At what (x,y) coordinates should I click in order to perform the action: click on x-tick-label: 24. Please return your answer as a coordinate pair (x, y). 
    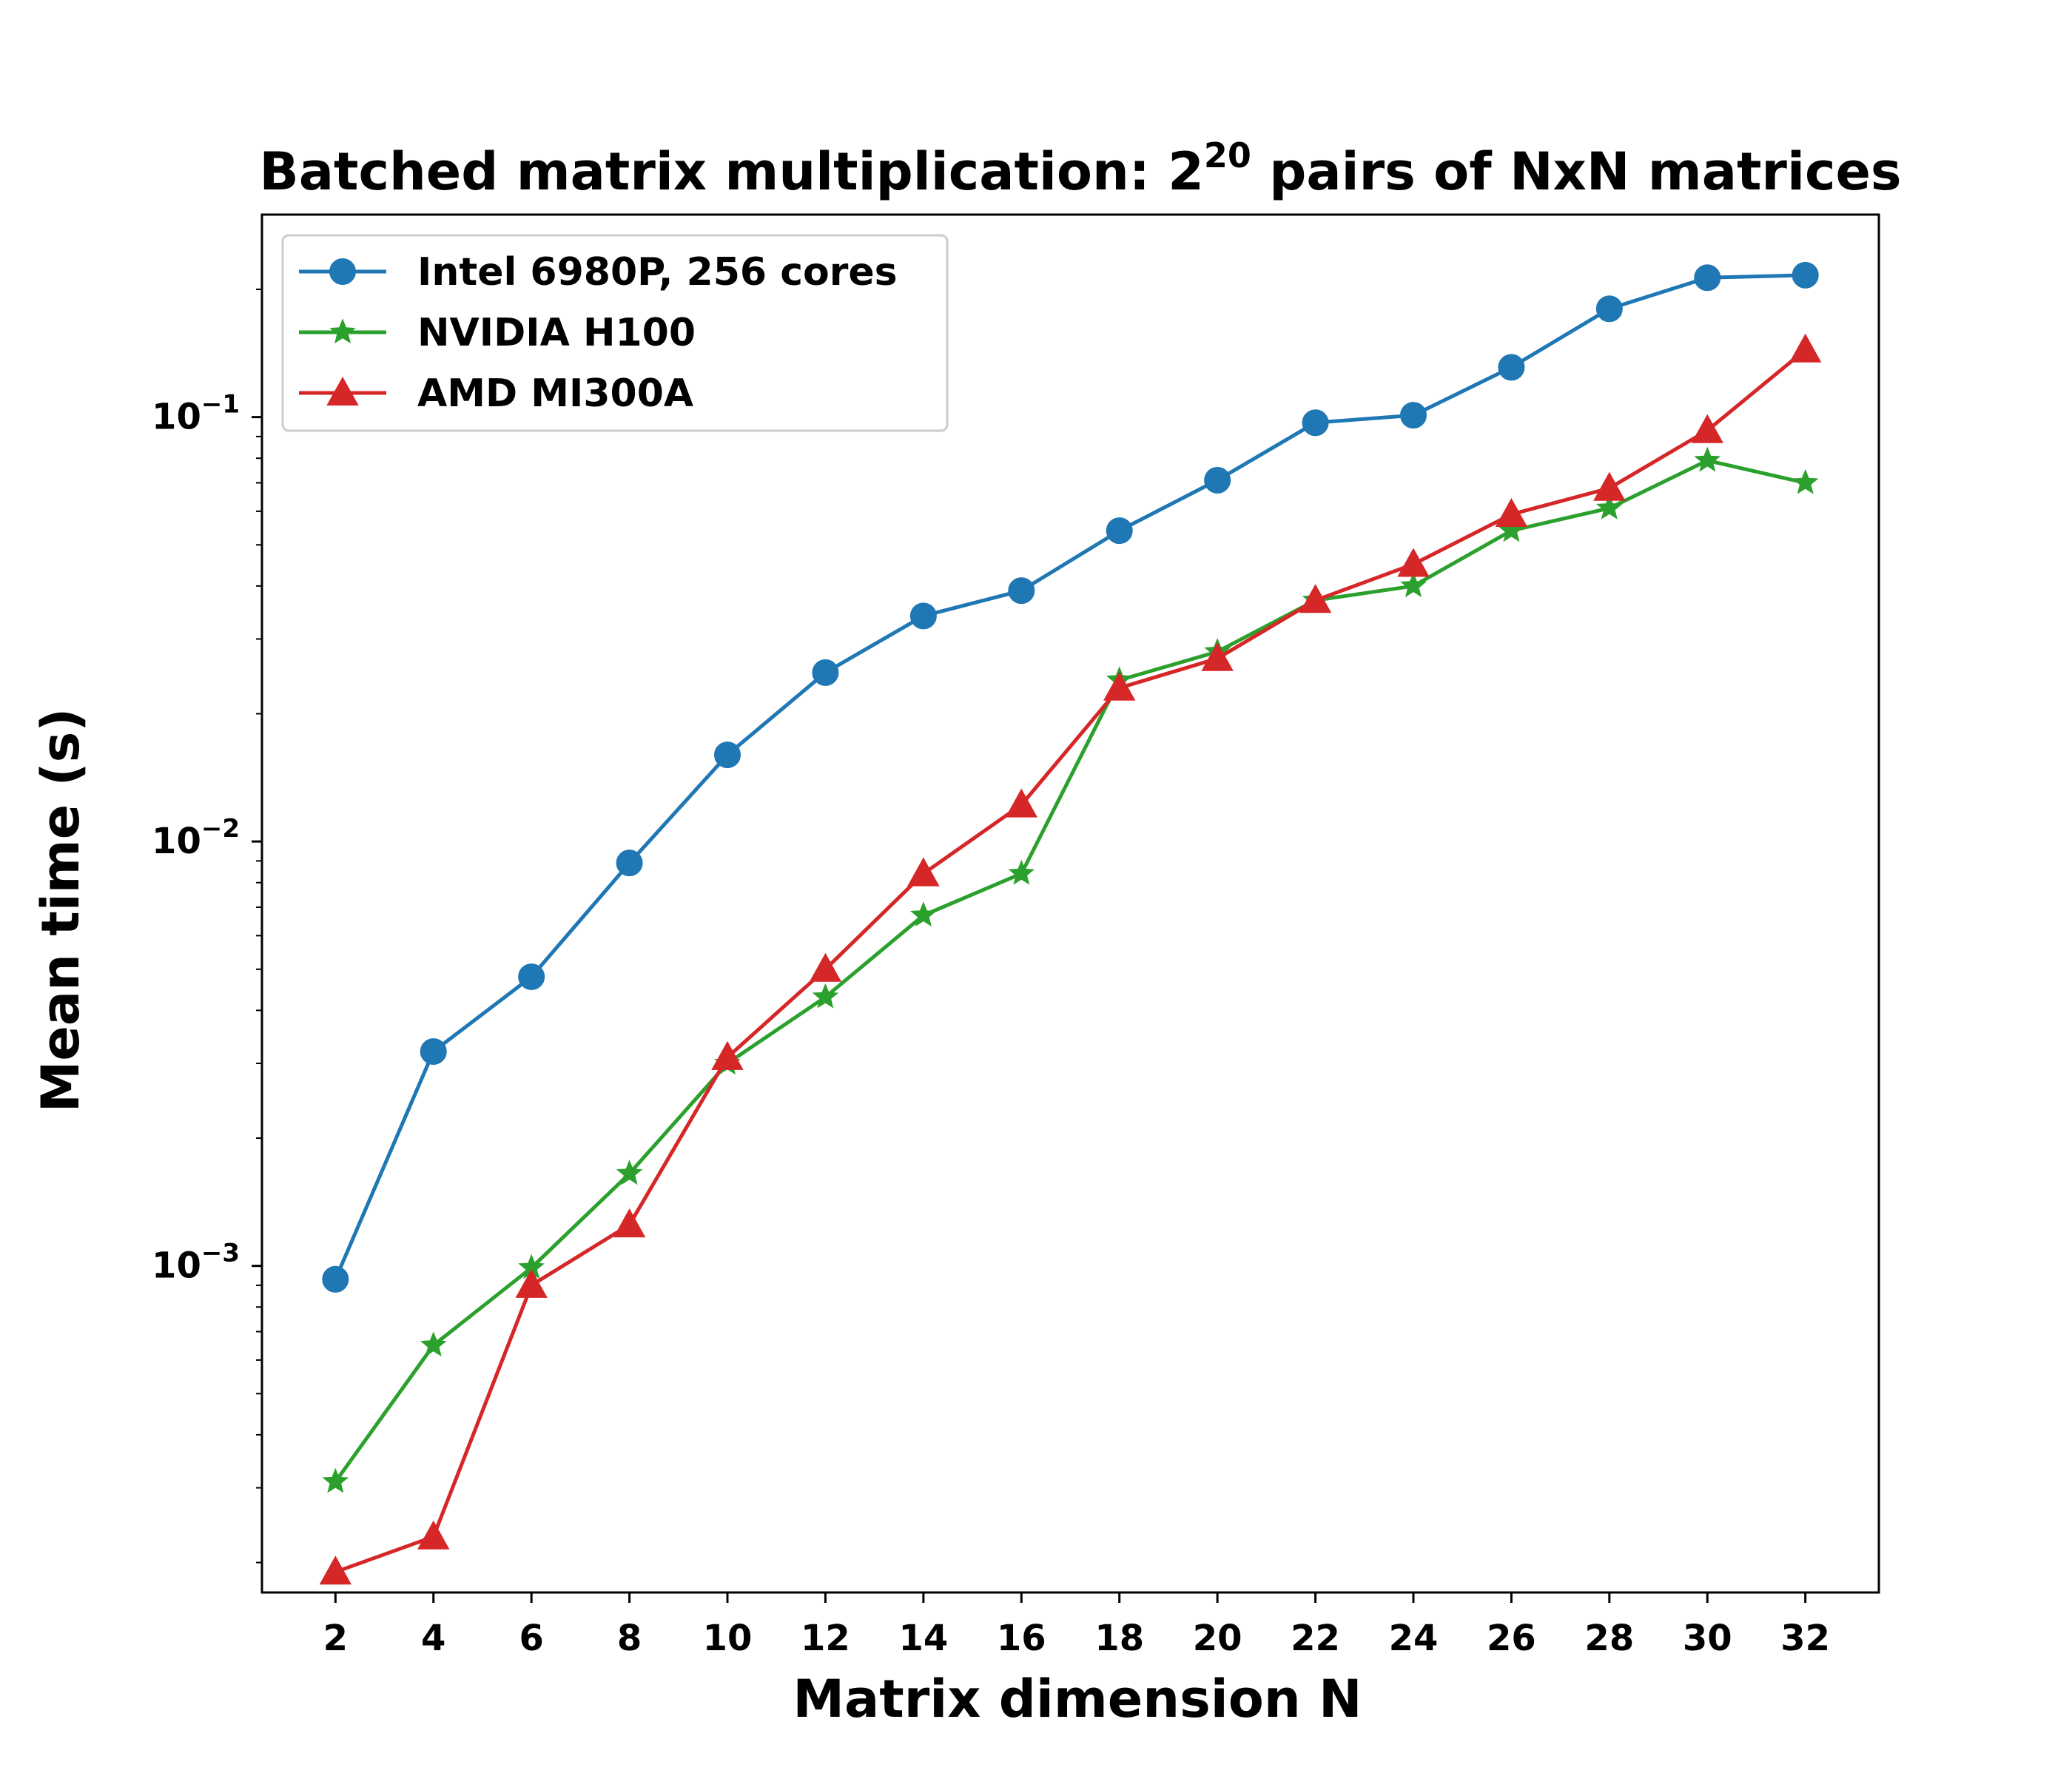
    Looking at the image, I should click on (1414, 1638).